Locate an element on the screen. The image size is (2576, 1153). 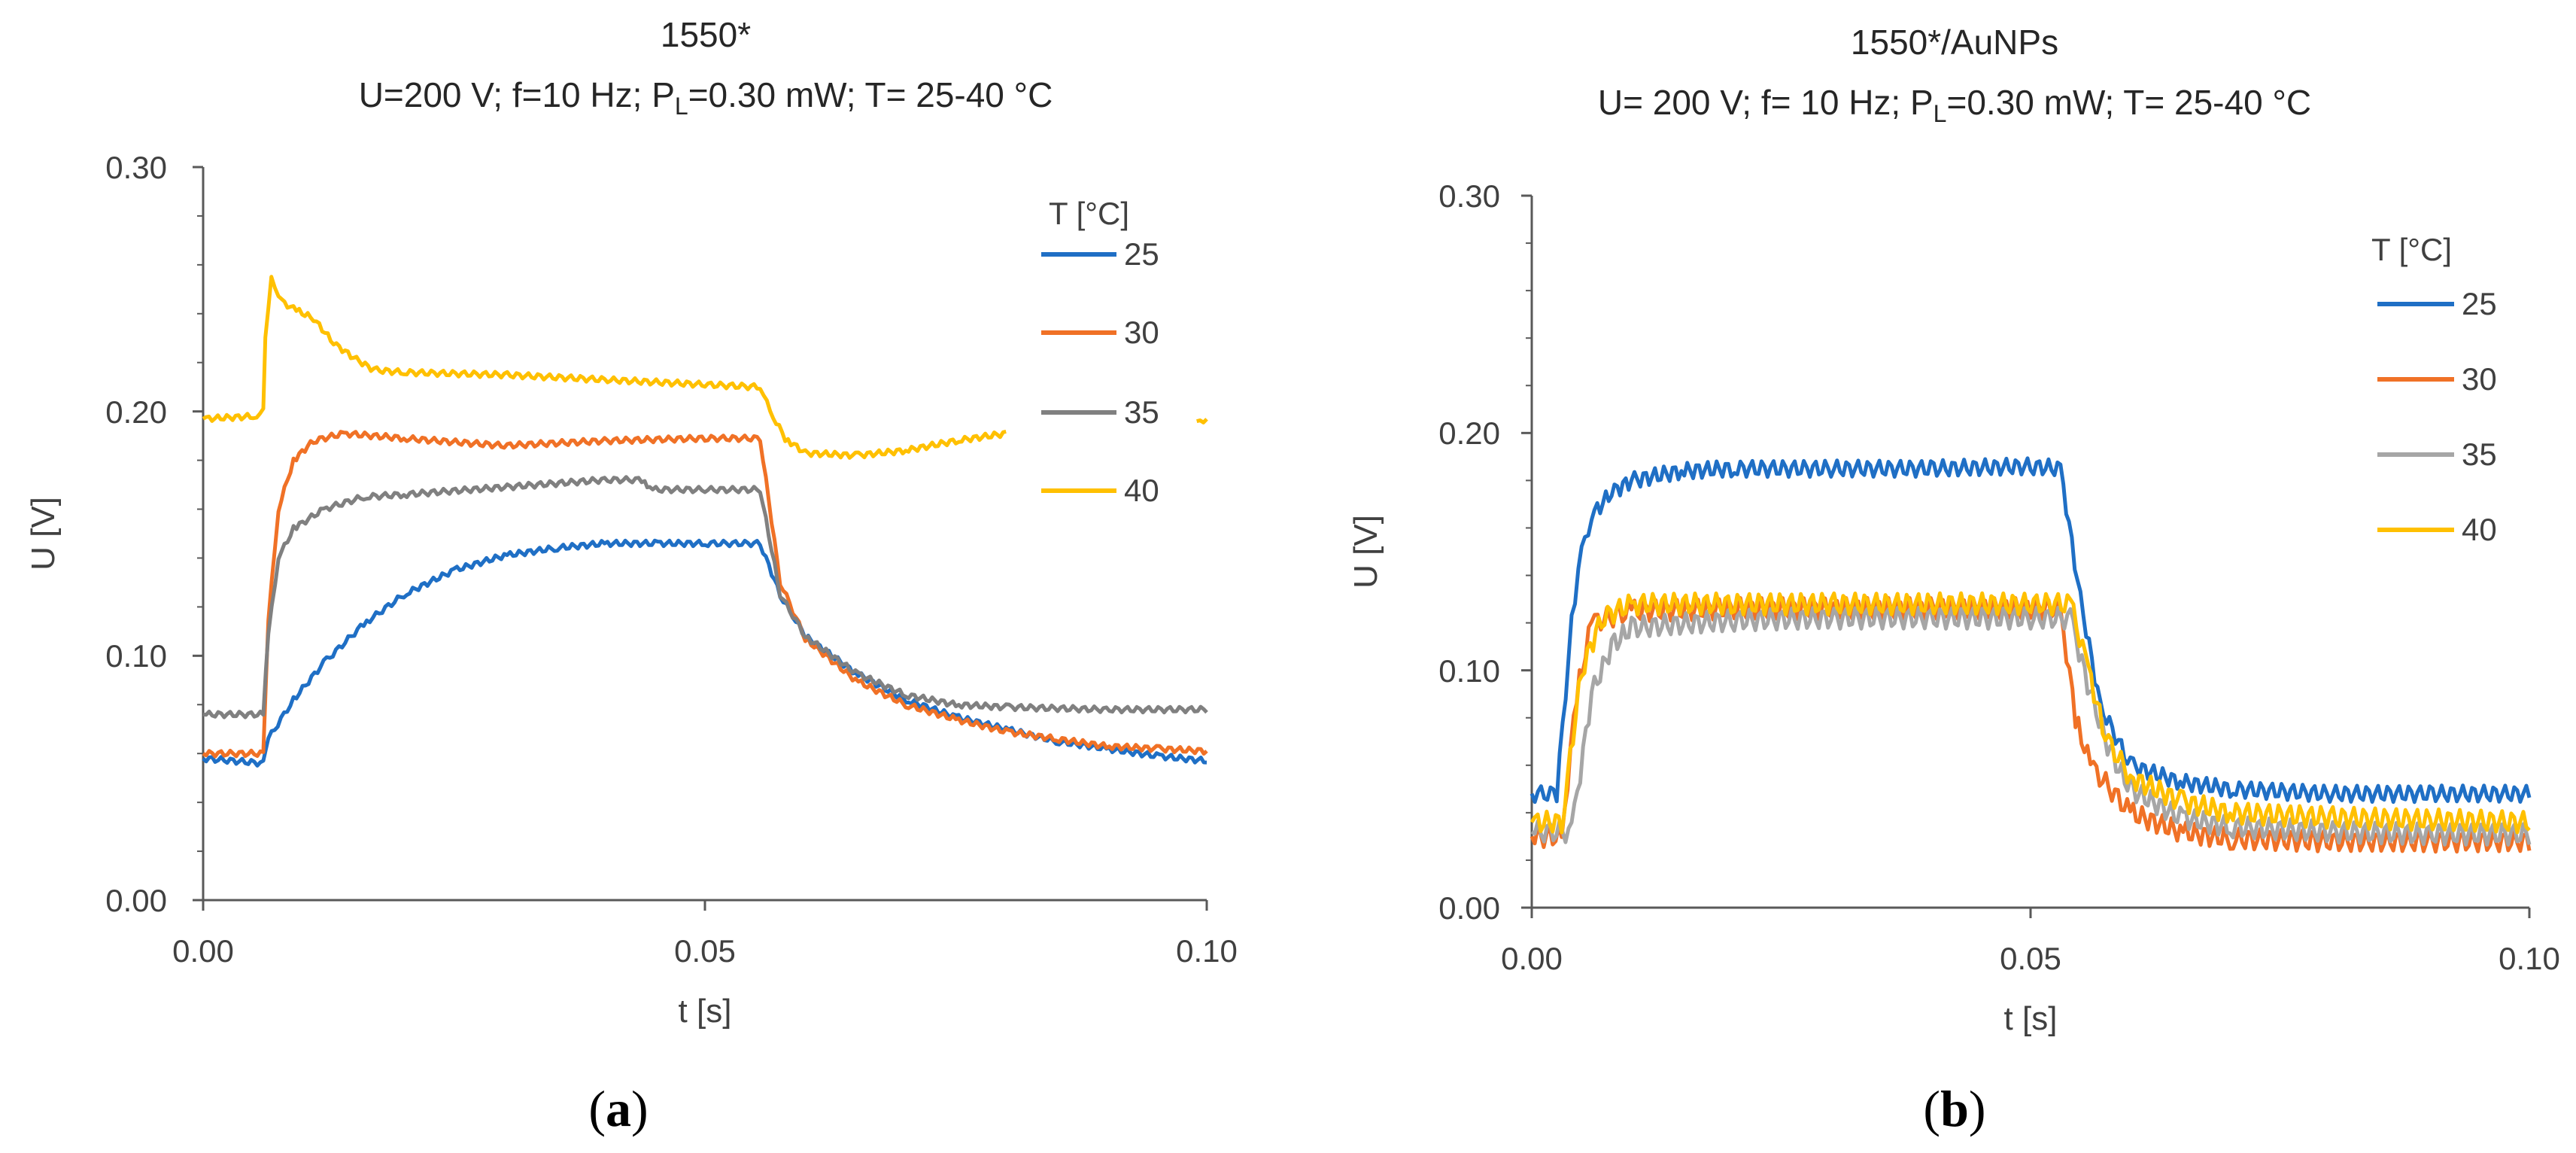
chart-a-y-axis-label: U [V] is located at coordinates (43, 533).